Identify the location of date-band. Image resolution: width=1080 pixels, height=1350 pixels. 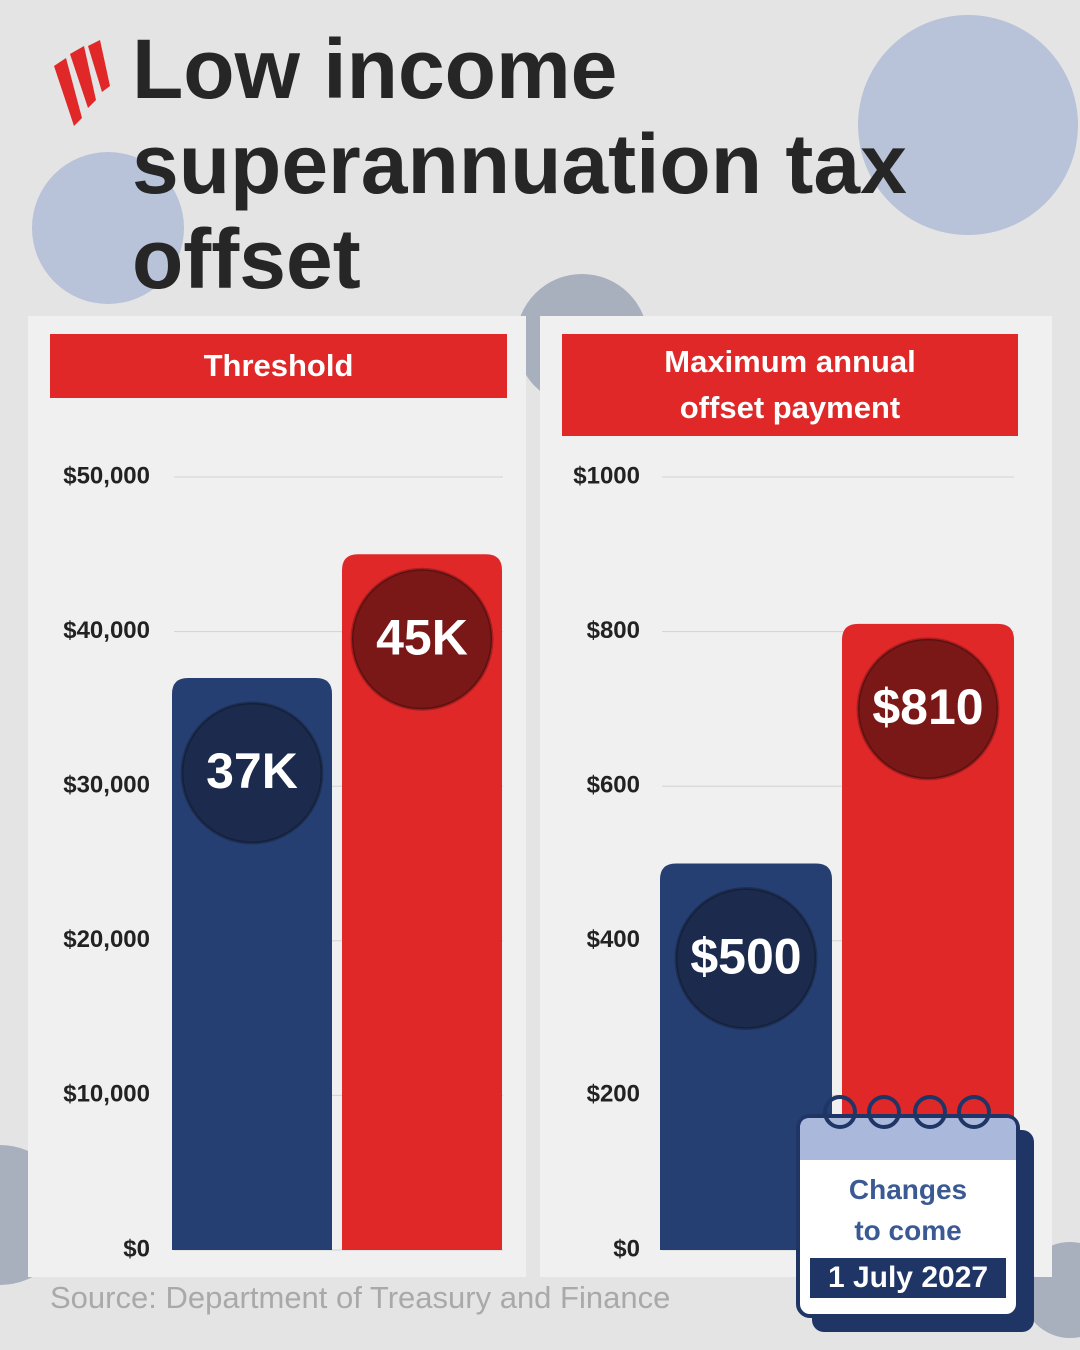
(908, 1278).